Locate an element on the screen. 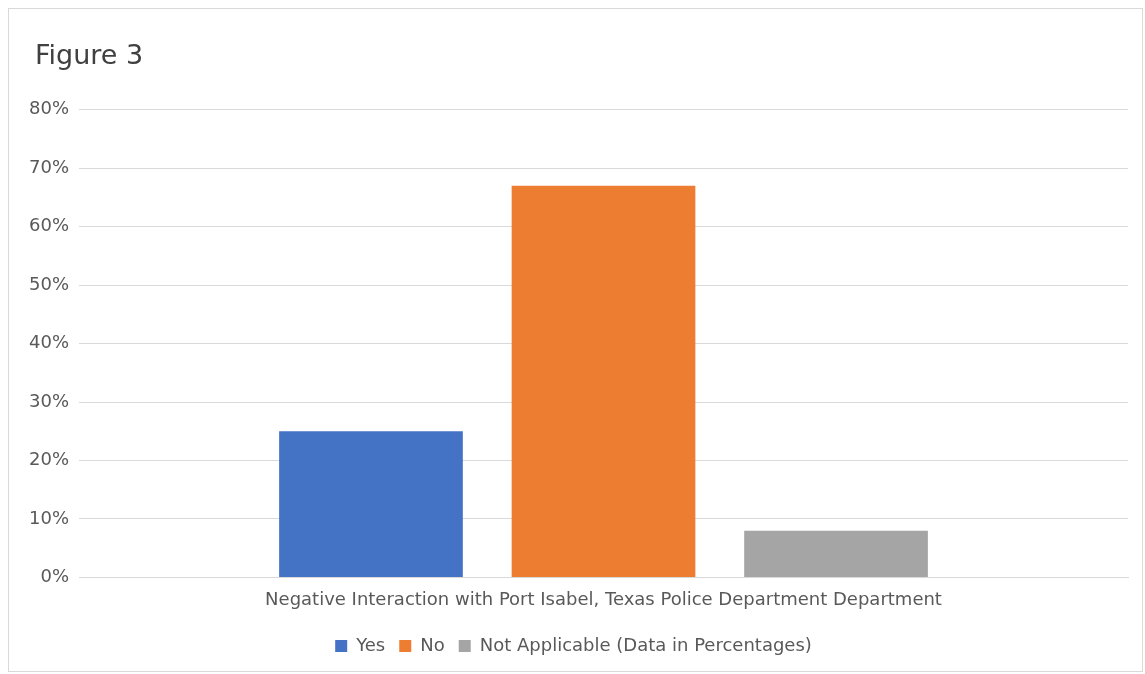 This screenshot has width=1145, height=674. legend-label: Not Applicable (Data in Percentages) is located at coordinates (645, 644).